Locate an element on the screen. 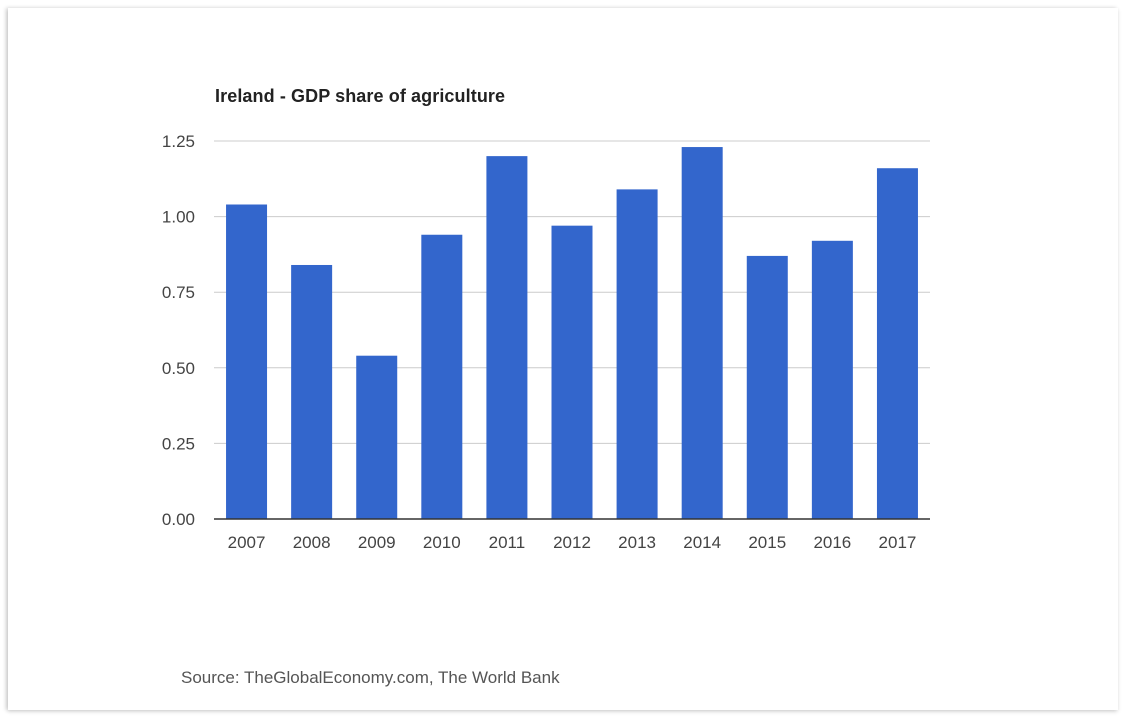 This screenshot has height=716, width=1123. x-tick-label: 2014 is located at coordinates (702, 542).